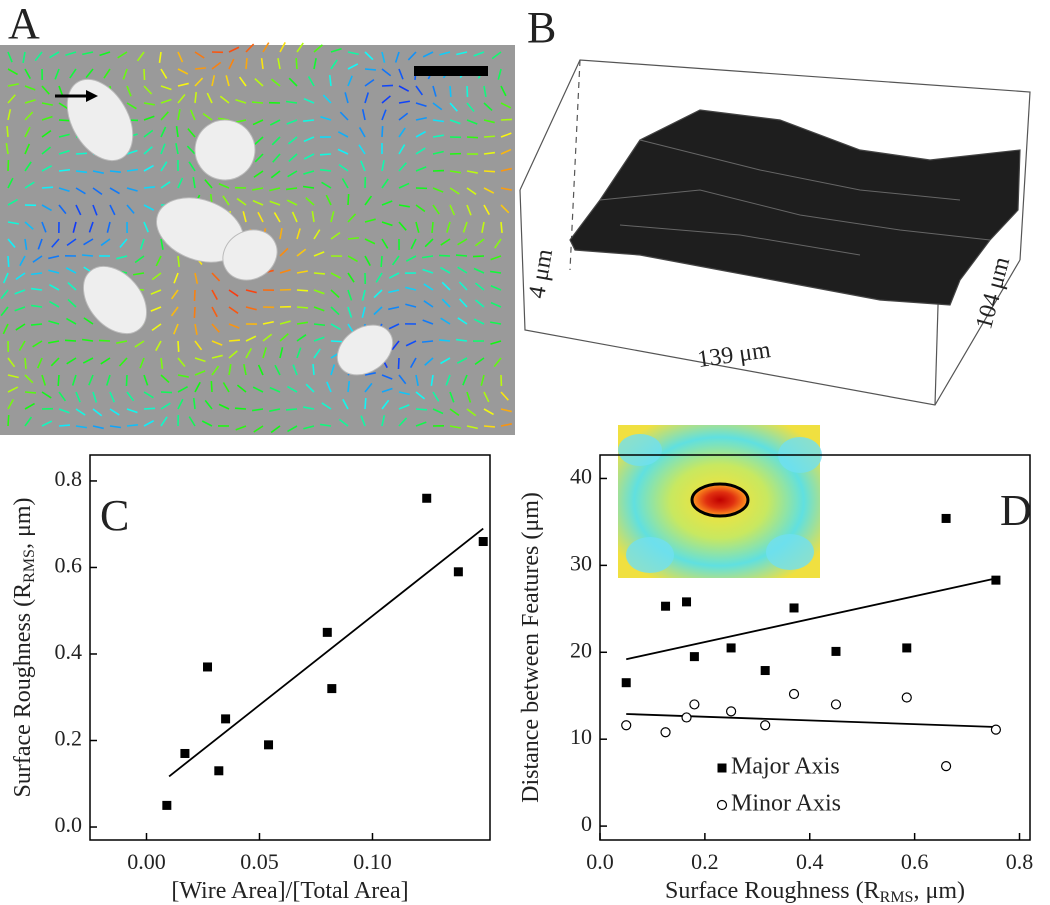 Image resolution: width=1050 pixels, height=905 pixels. What do you see at coordinates (650, 555) in the screenshot?
I see `inset-blob` at bounding box center [650, 555].